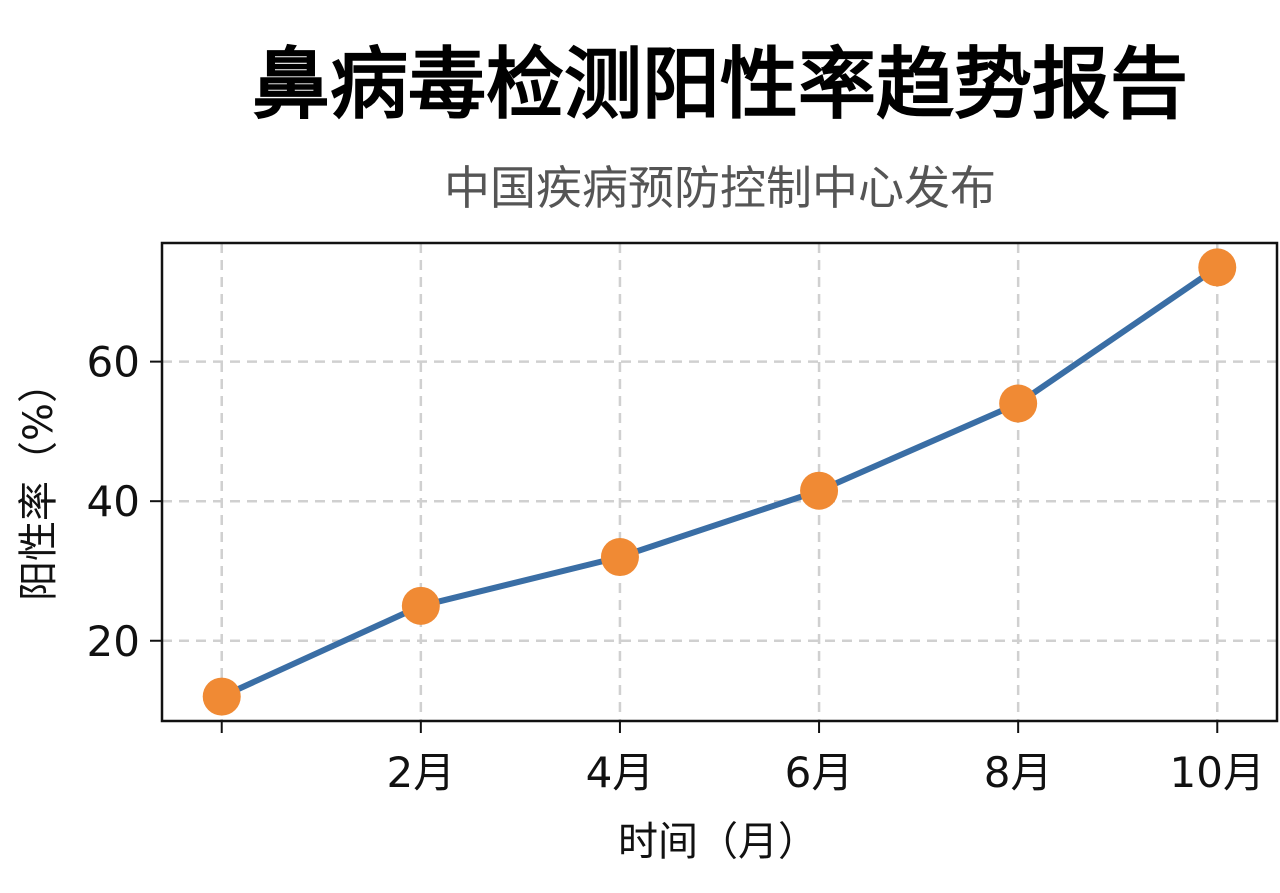  Describe the element at coordinates (620, 772) in the screenshot. I see `x-tick-label: 4月` at that location.